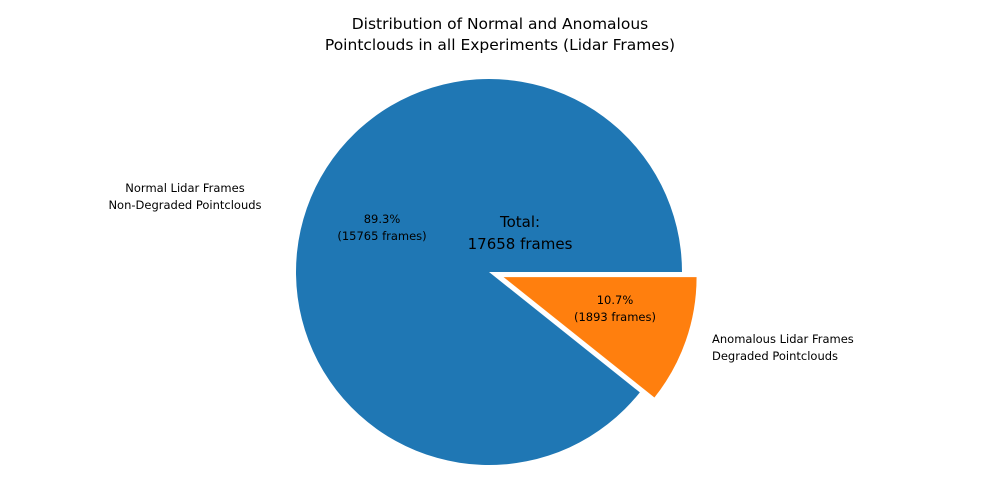 The width and height of the screenshot is (1000, 500). What do you see at coordinates (382, 227) in the screenshot?
I see `slice-value-normal: 89.3% (15765 frames)` at bounding box center [382, 227].